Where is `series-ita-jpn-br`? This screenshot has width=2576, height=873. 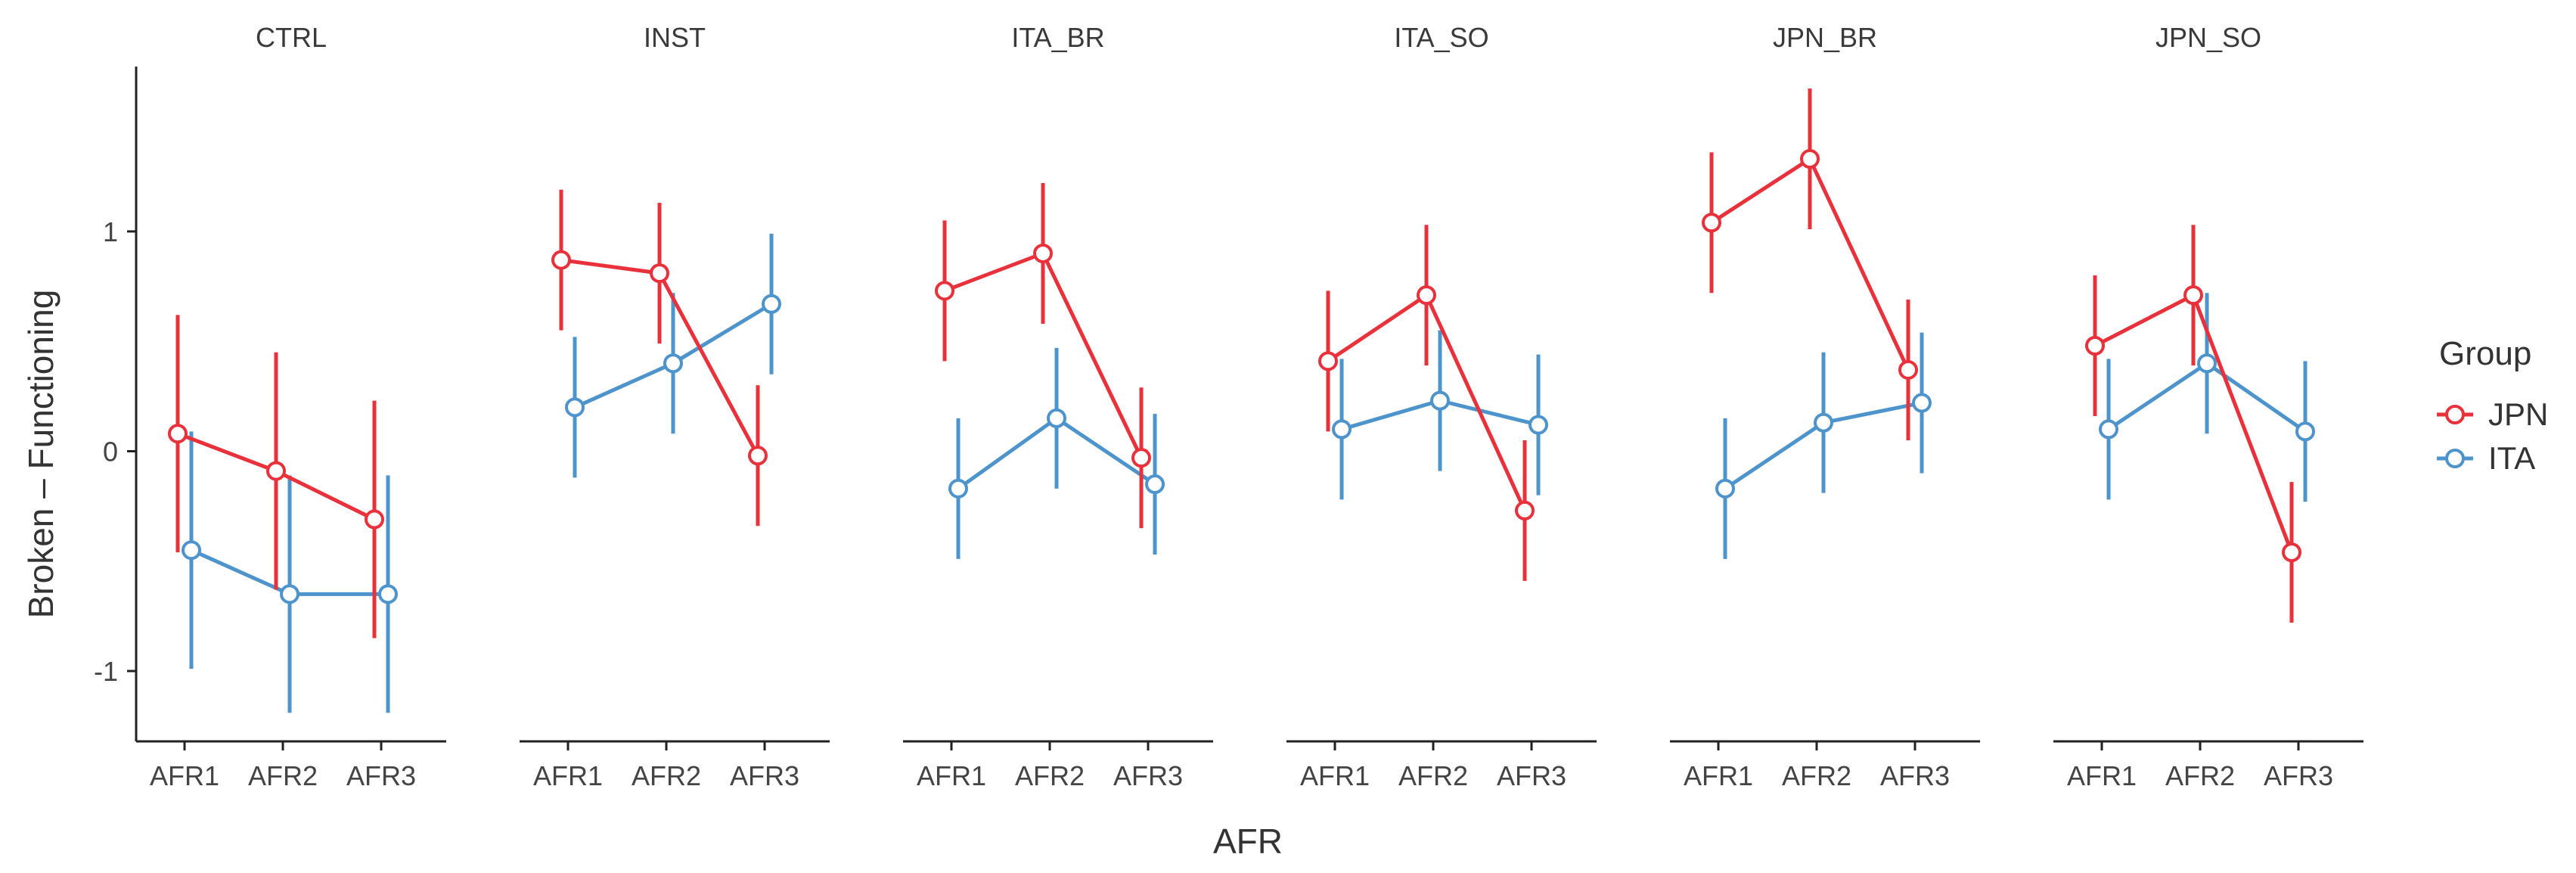
series-ita-jpn-br is located at coordinates (1823, 445).